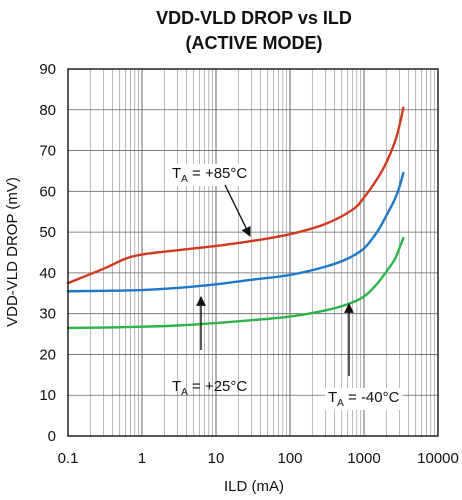 The width and height of the screenshot is (462, 500). I want to click on y-tick-label: 10, so click(47, 395).